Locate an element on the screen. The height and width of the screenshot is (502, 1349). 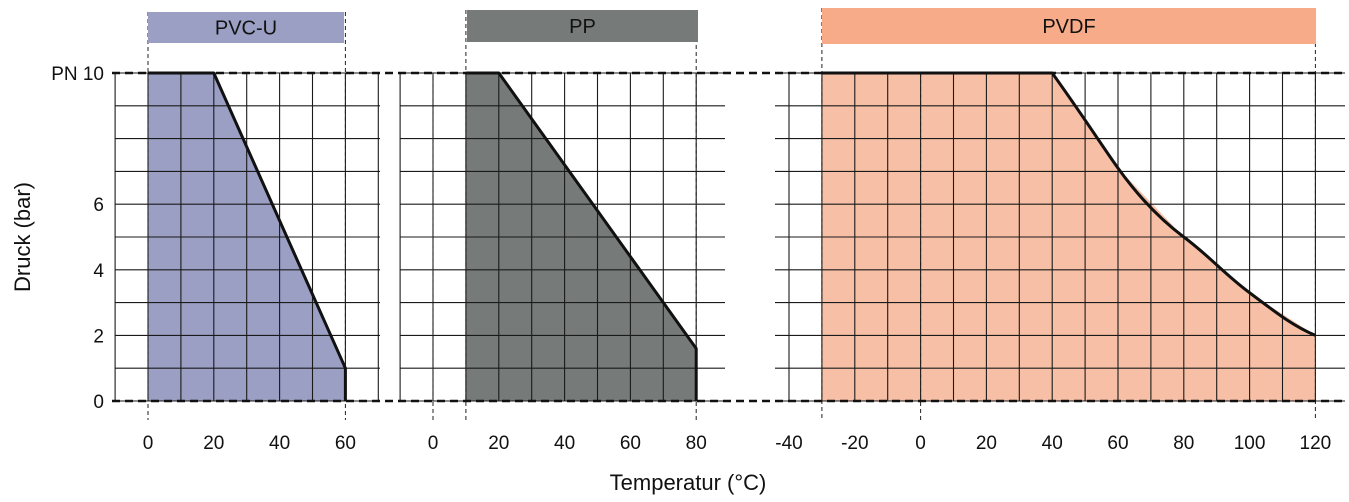
panel-header-pp is located at coordinates (582, 26).